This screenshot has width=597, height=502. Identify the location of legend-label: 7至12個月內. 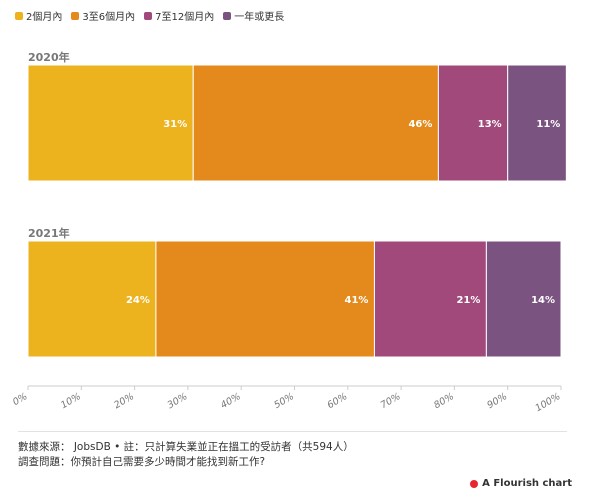
(185, 17).